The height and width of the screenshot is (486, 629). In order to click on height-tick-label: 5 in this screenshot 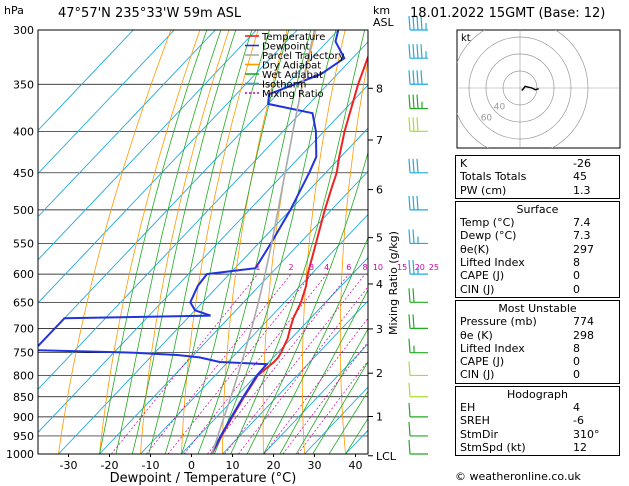, I will do `click(379, 238)`.